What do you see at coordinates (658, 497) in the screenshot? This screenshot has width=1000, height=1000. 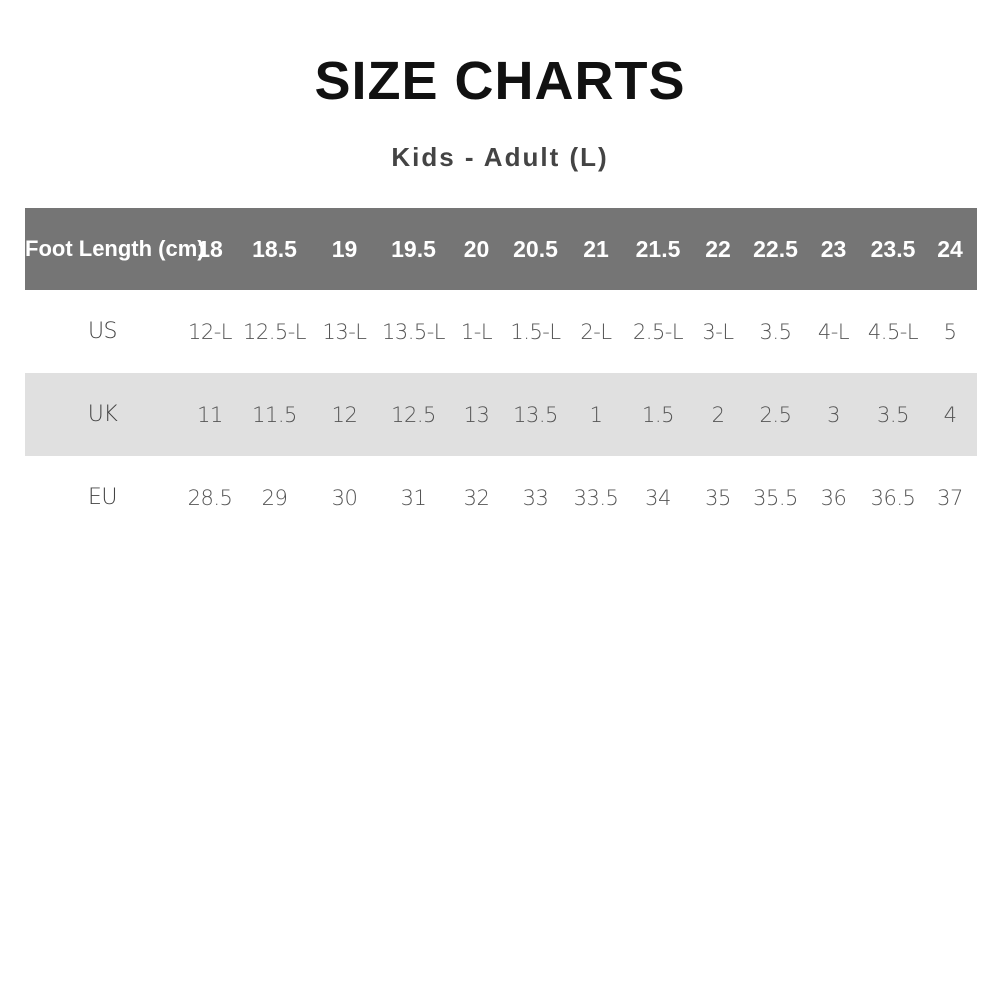 I see `size-cell: 34` at bounding box center [658, 497].